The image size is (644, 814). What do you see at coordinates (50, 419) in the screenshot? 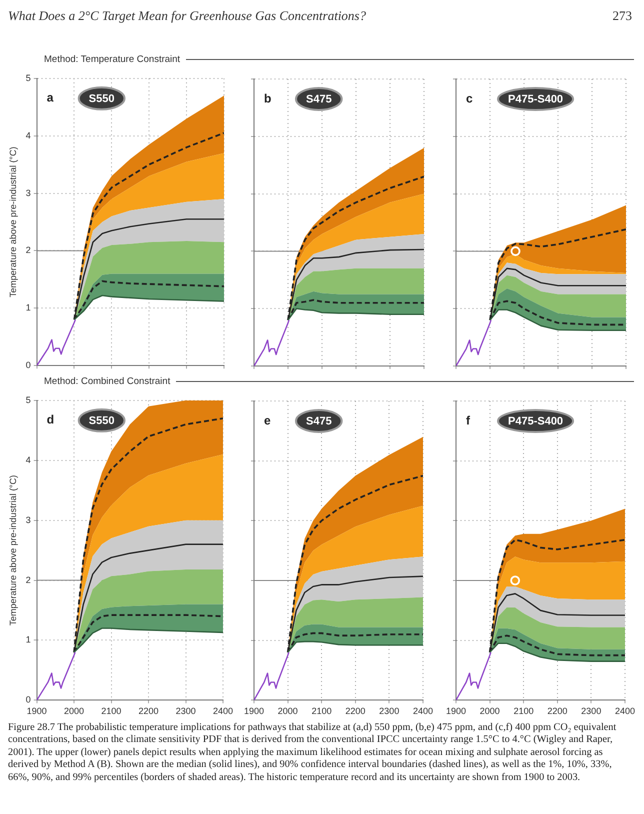
I see `text: d` at bounding box center [50, 419].